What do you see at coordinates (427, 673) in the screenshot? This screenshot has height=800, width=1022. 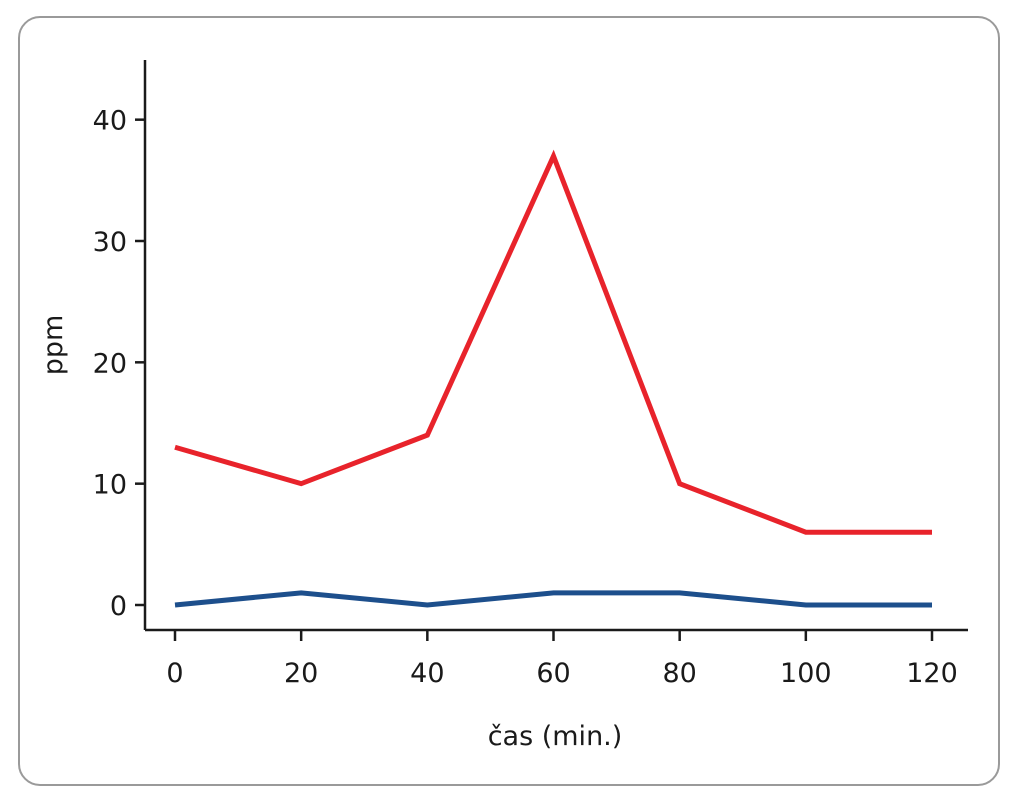 I see `x-tick-label: 40` at bounding box center [427, 673].